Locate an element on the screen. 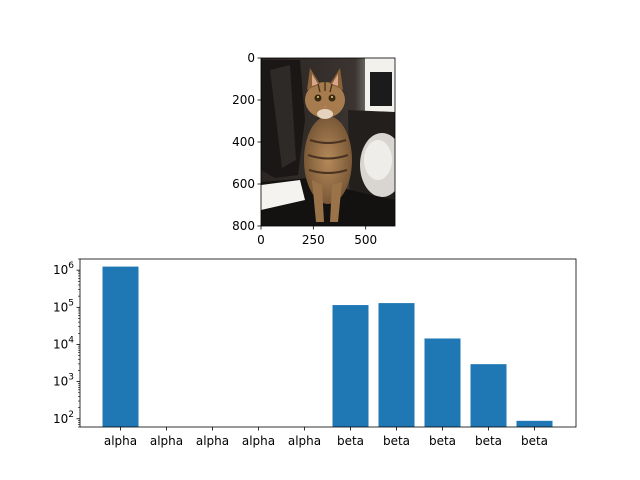  image-y-tick-label: 0 is located at coordinates (251, 58).